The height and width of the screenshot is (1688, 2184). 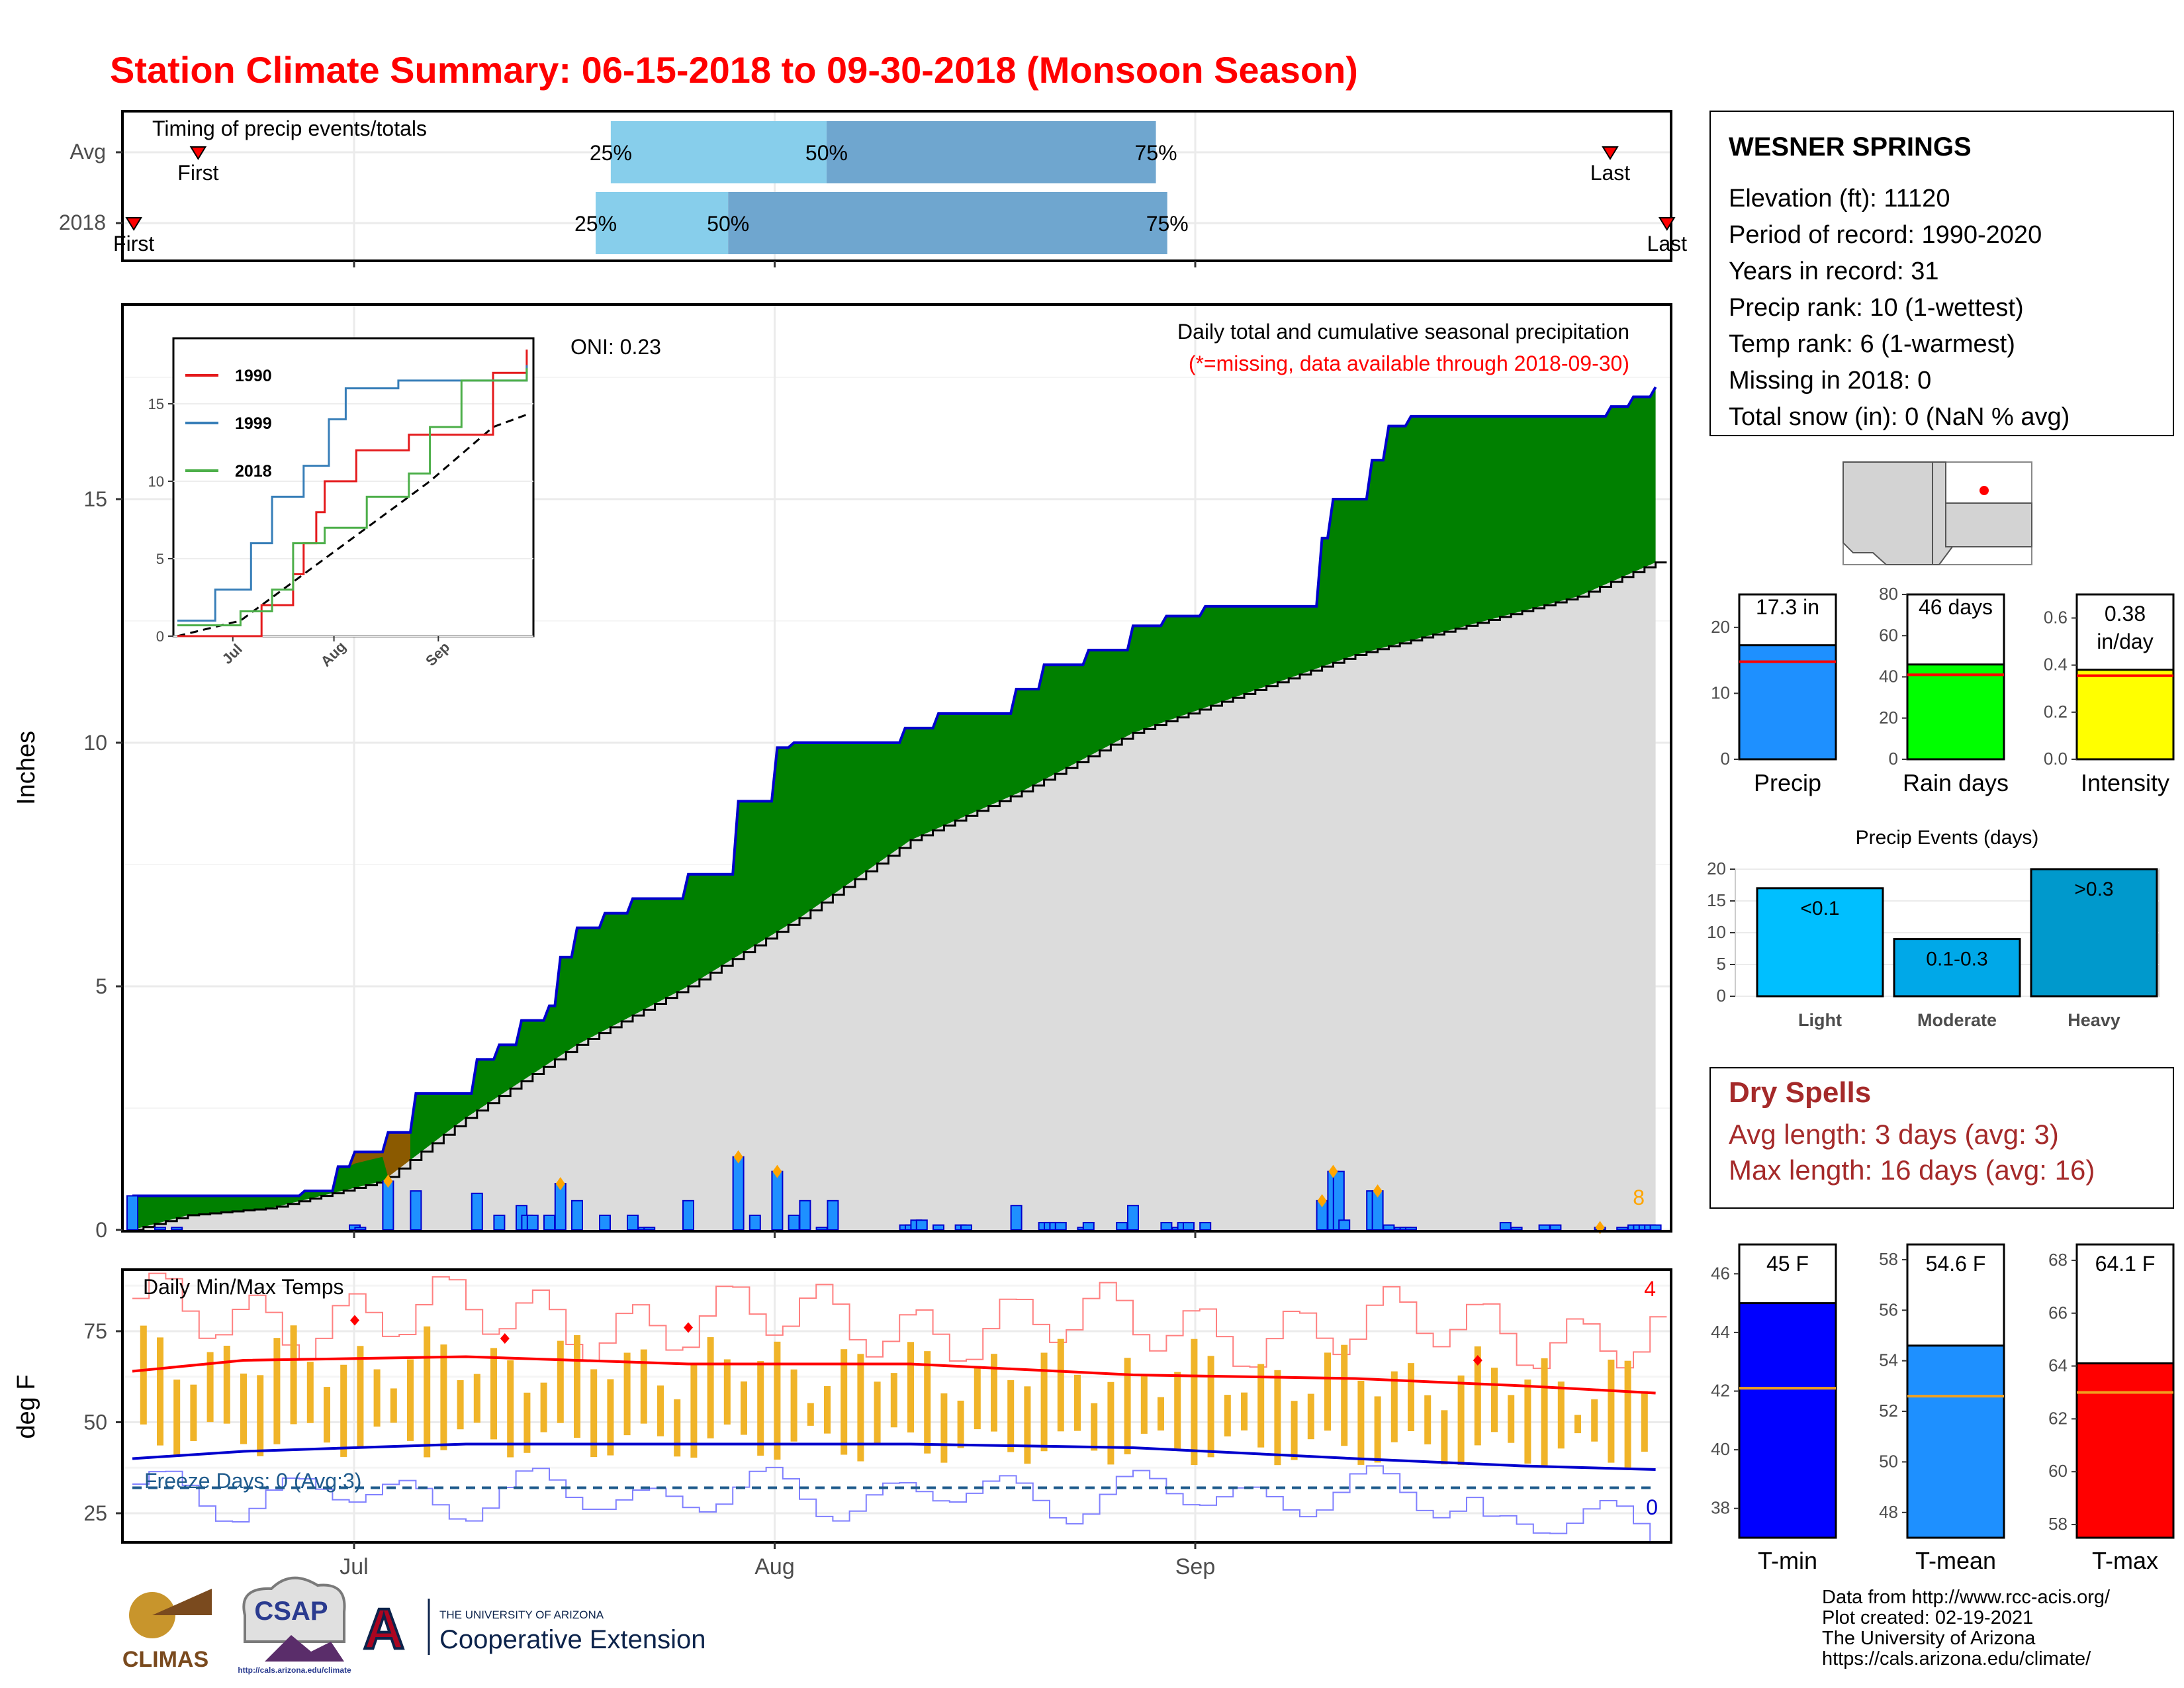 What do you see at coordinates (1720, 1391) in the screenshot?
I see `tmin-gauge-ytick-label: 42` at bounding box center [1720, 1391].